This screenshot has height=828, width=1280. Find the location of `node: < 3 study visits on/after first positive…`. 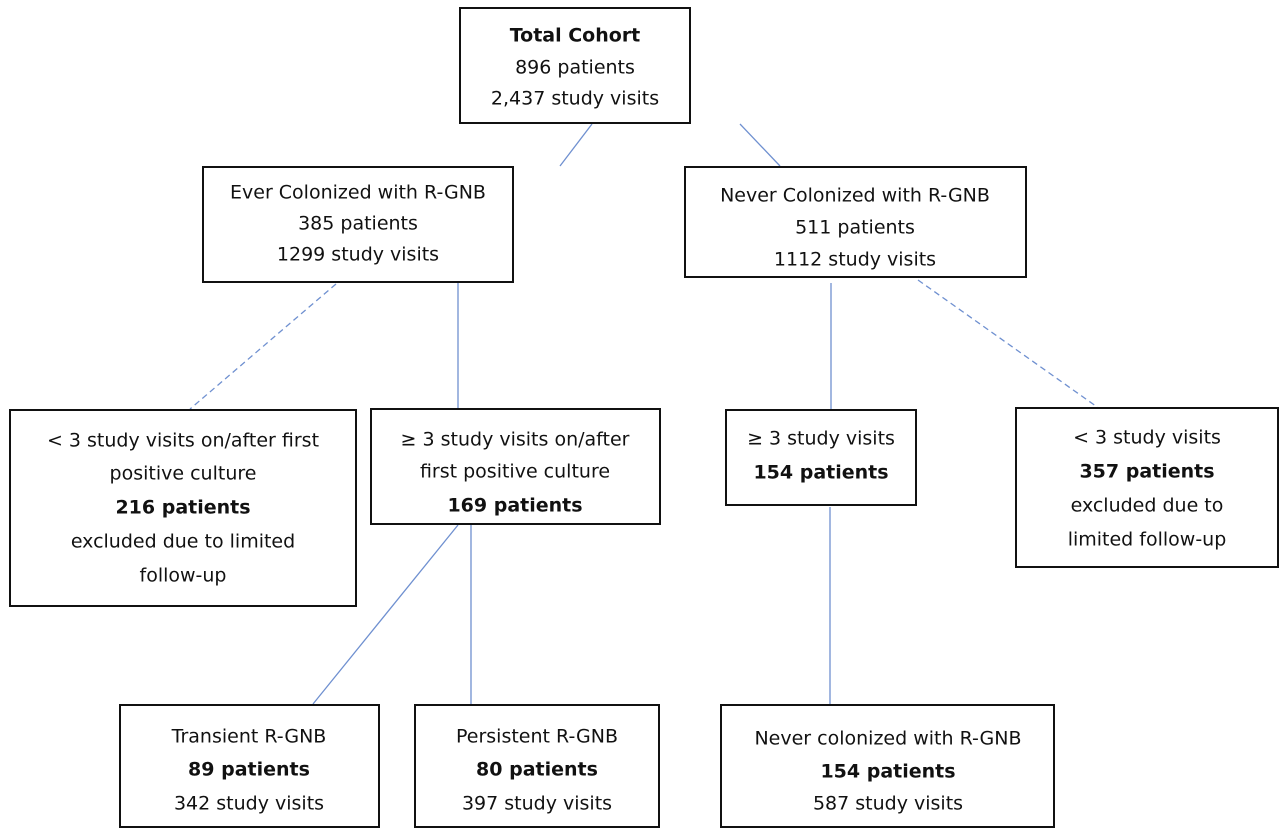

node: < 3 study visits on/after first positive… is located at coordinates (183, 508).